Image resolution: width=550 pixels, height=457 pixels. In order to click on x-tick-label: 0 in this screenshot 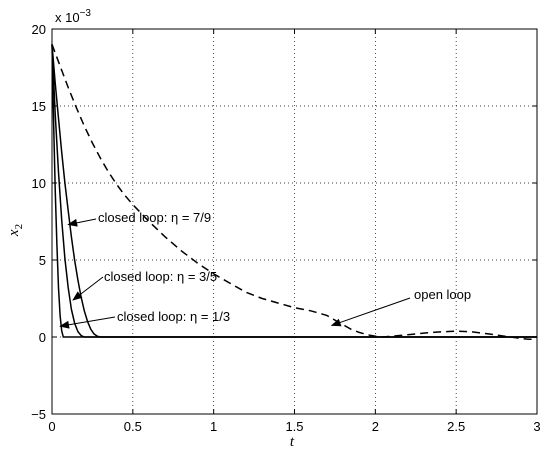, I will do `click(51, 426)`.